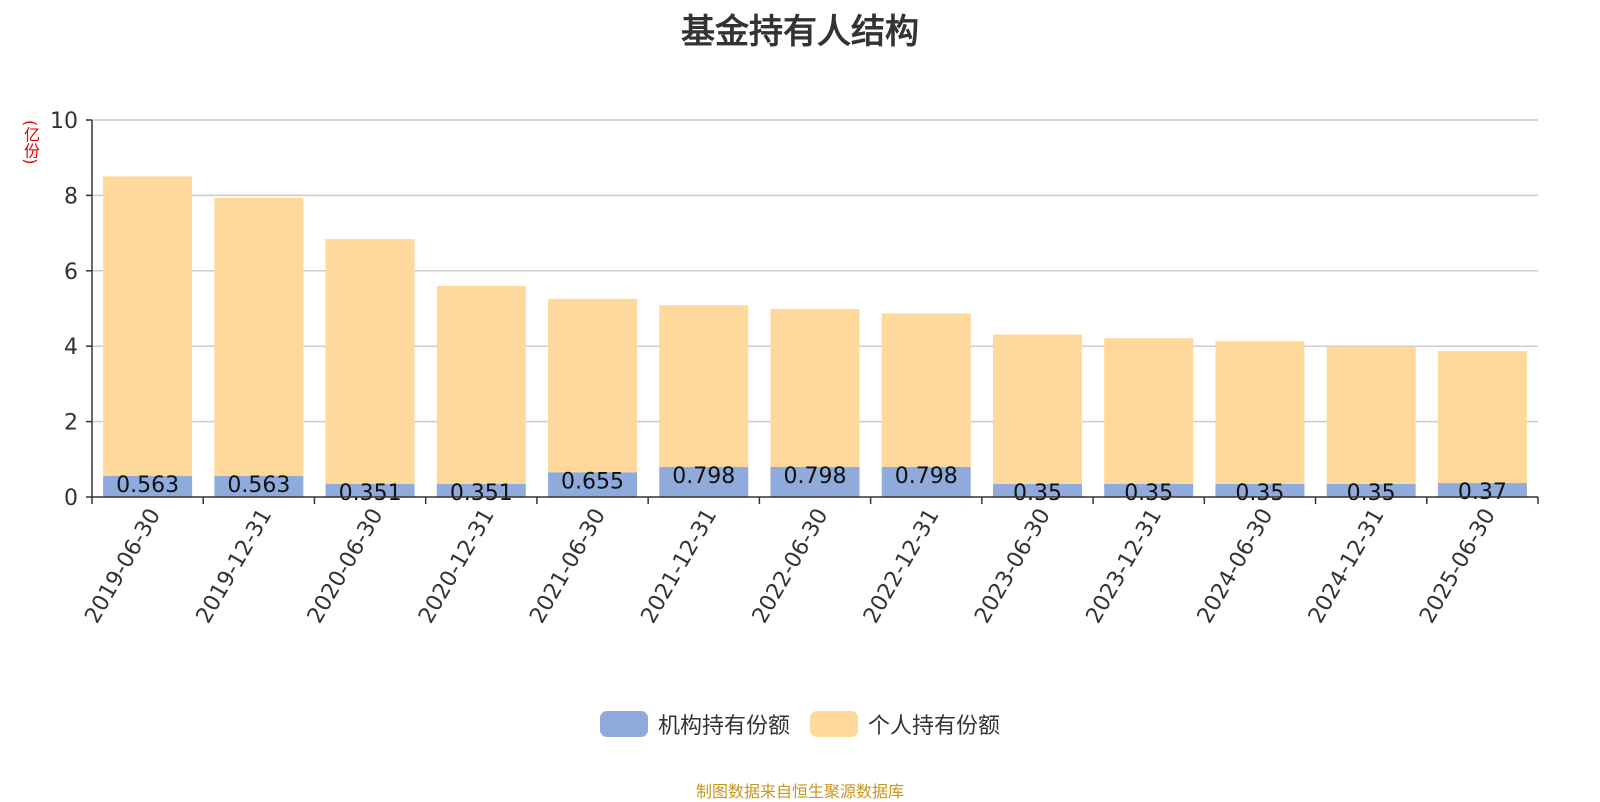 This screenshot has height=802, width=1600. What do you see at coordinates (71, 272) in the screenshot?
I see `y-tick-label: 6` at bounding box center [71, 272].